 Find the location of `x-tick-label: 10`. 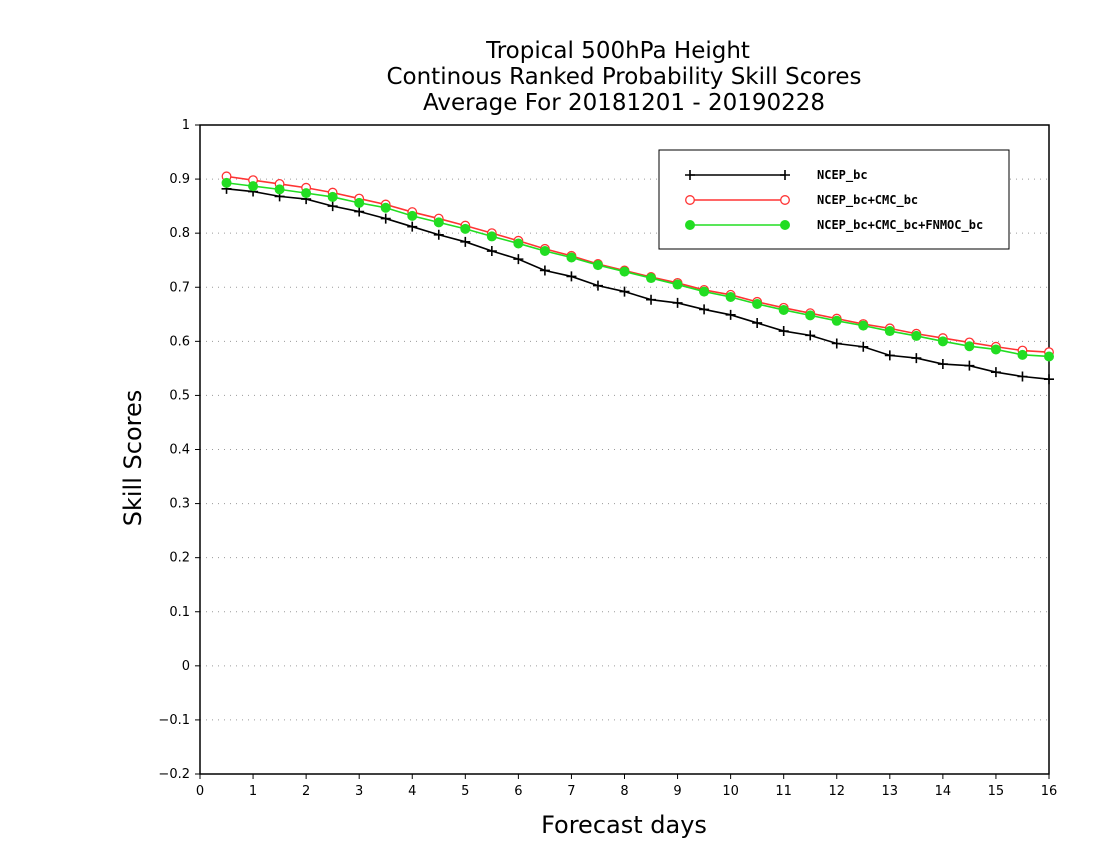

x-tick-label: 10 is located at coordinates (730, 791).